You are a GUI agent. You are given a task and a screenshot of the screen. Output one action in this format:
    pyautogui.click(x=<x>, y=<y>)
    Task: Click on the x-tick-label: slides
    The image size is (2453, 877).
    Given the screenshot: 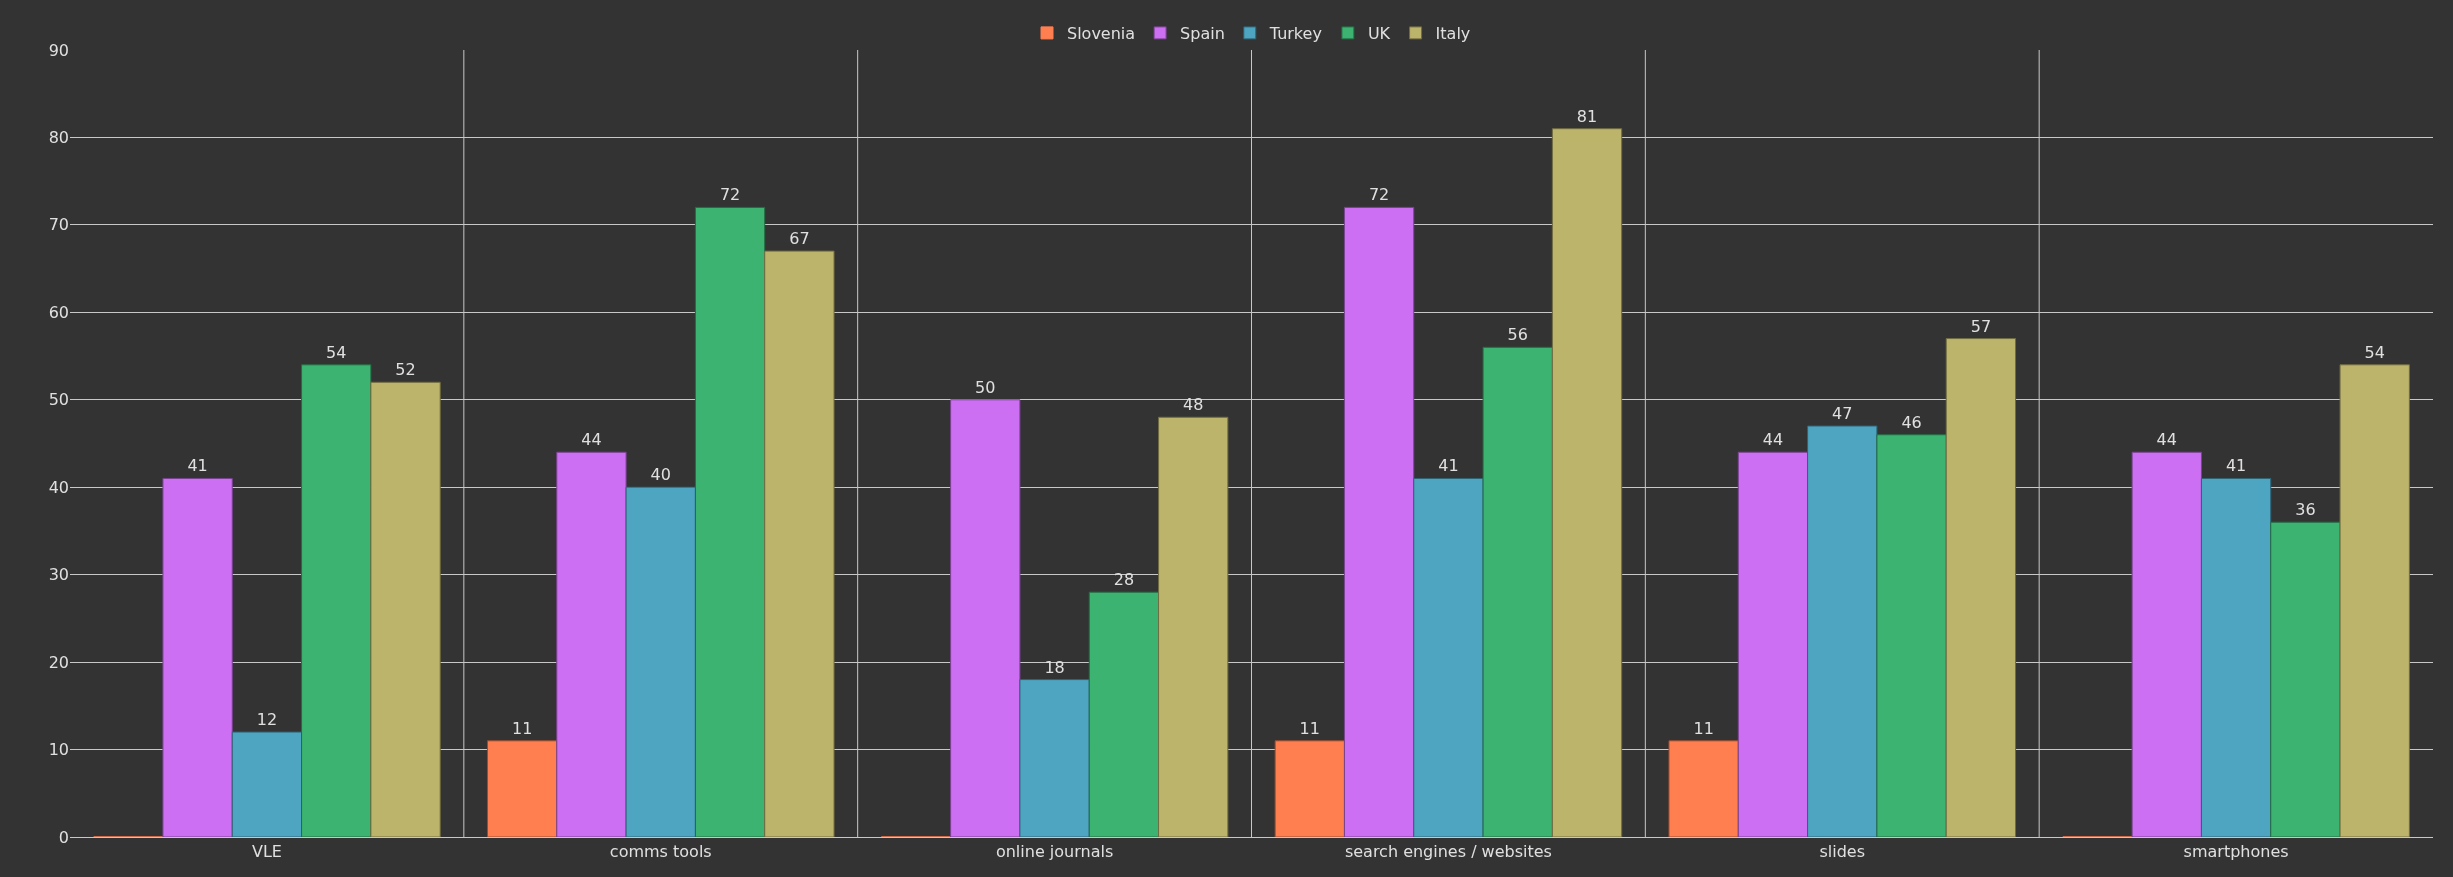 What is the action you would take?
    pyautogui.click(x=1842, y=852)
    